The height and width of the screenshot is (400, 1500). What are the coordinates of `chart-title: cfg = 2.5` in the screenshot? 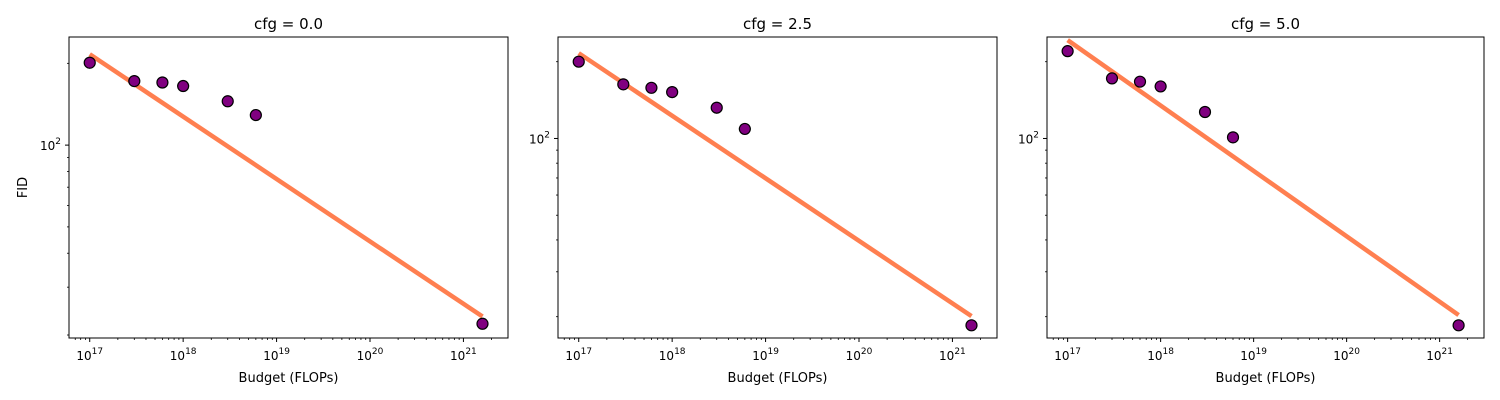 It's located at (777, 24).